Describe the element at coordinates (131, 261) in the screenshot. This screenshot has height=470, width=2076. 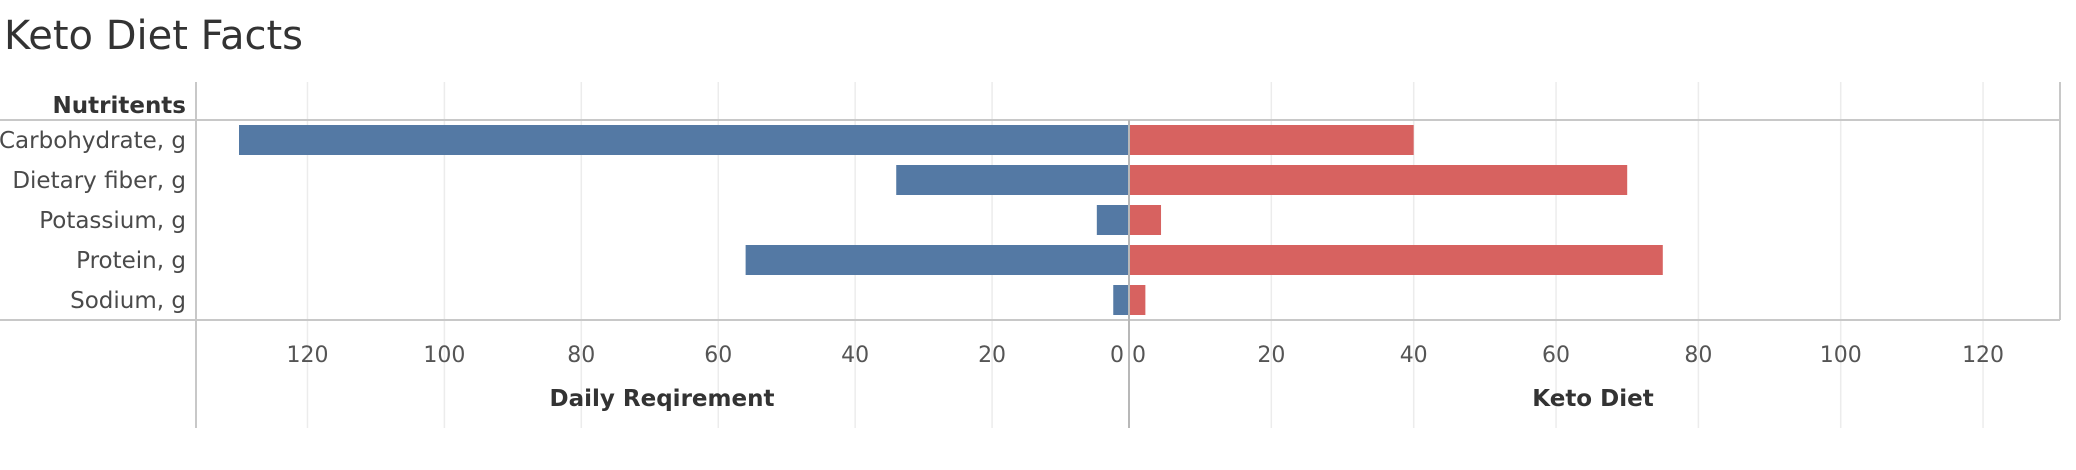
I see `row-label: Protein, g` at that location.